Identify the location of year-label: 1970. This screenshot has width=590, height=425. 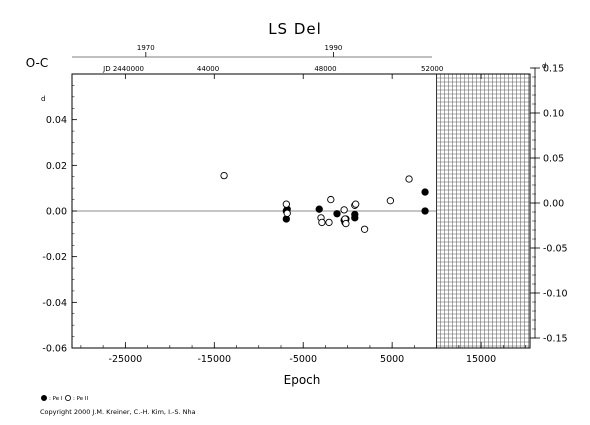
(146, 48).